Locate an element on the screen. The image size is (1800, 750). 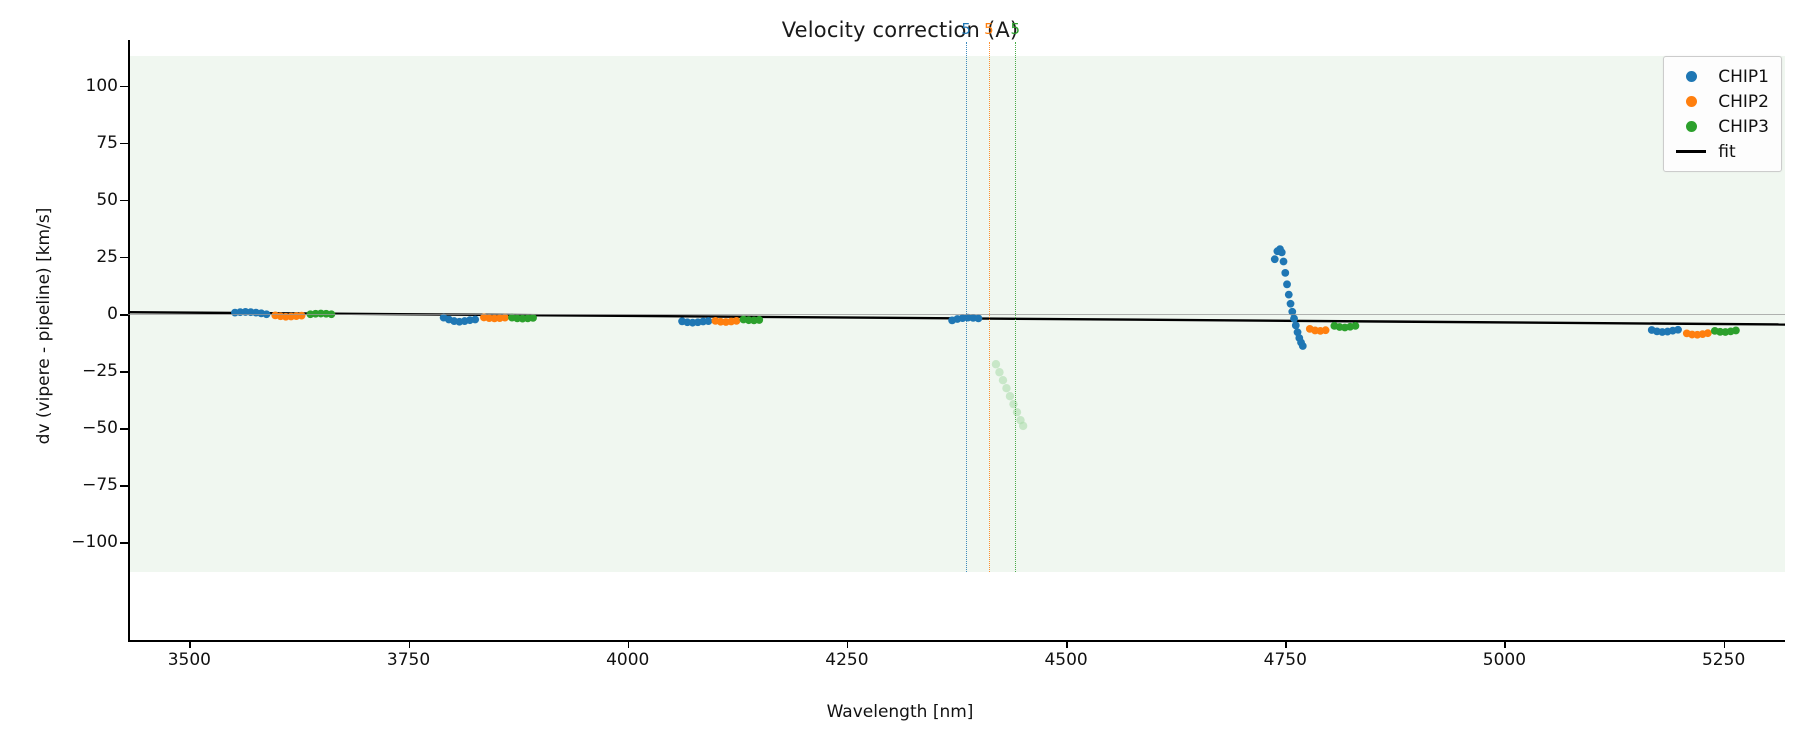
x-tick-label: 4500 is located at coordinates (1066, 660).